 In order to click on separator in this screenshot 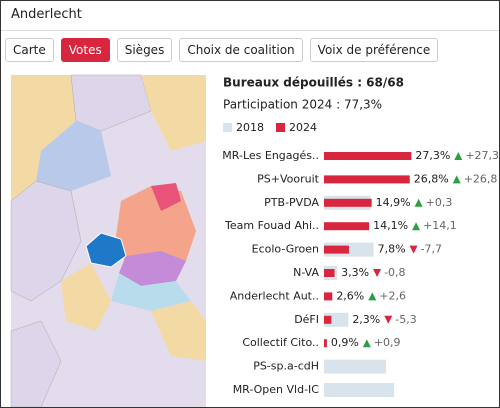, I will do `click(250, 30)`.